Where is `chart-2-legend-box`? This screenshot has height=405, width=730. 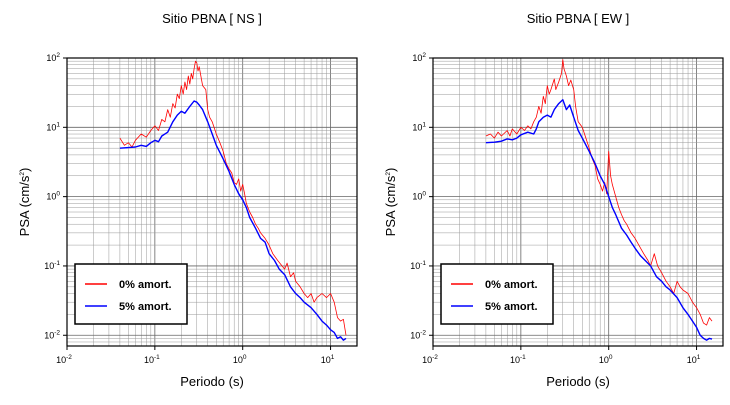 chart-2-legend-box is located at coordinates (497, 294).